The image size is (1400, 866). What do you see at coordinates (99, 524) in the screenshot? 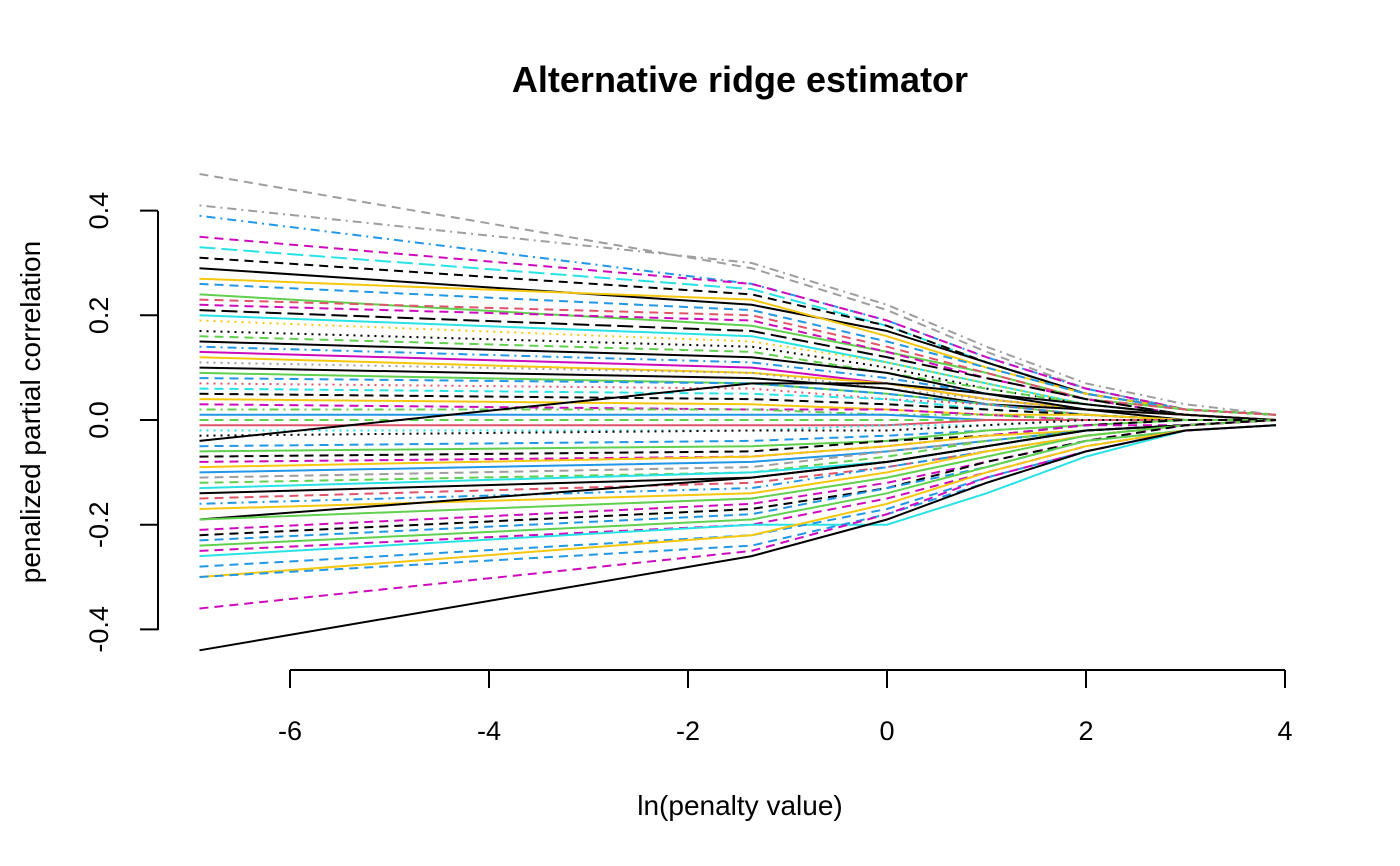
I see `y-tick-label-2: -0.2` at bounding box center [99, 524].